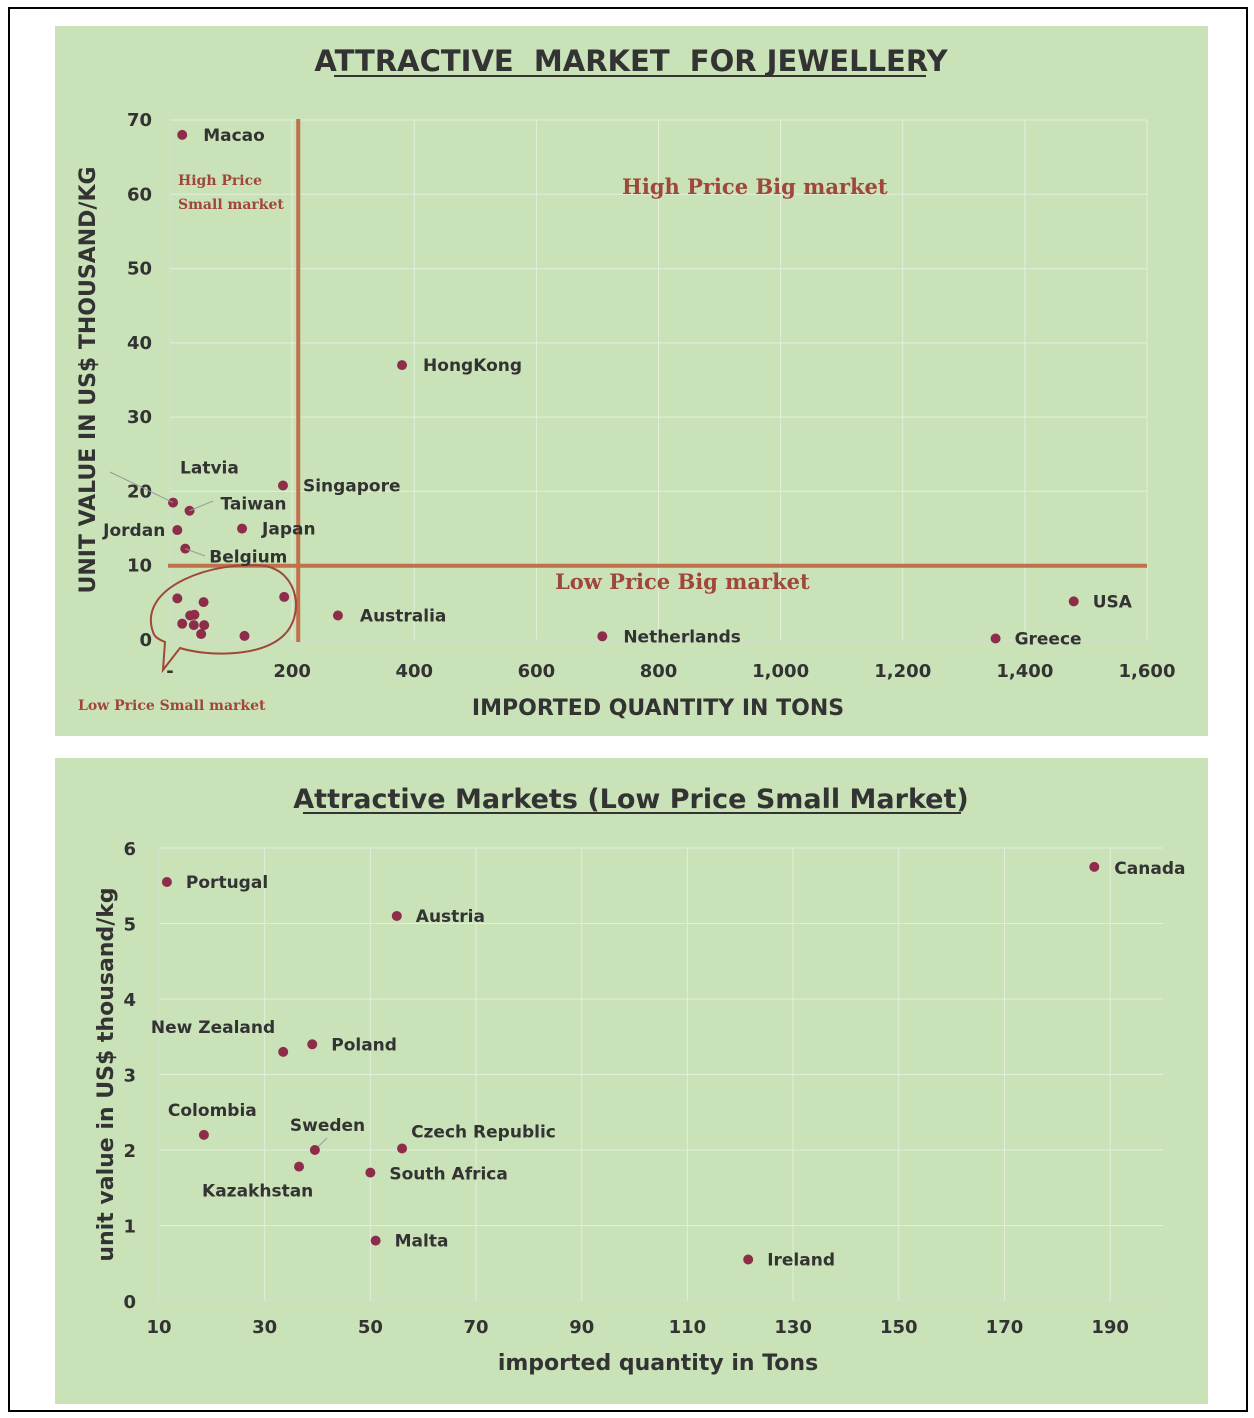 The width and height of the screenshot is (1254, 1418). Describe the element at coordinates (414, 671) in the screenshot. I see `x-tick-label: 400` at that location.